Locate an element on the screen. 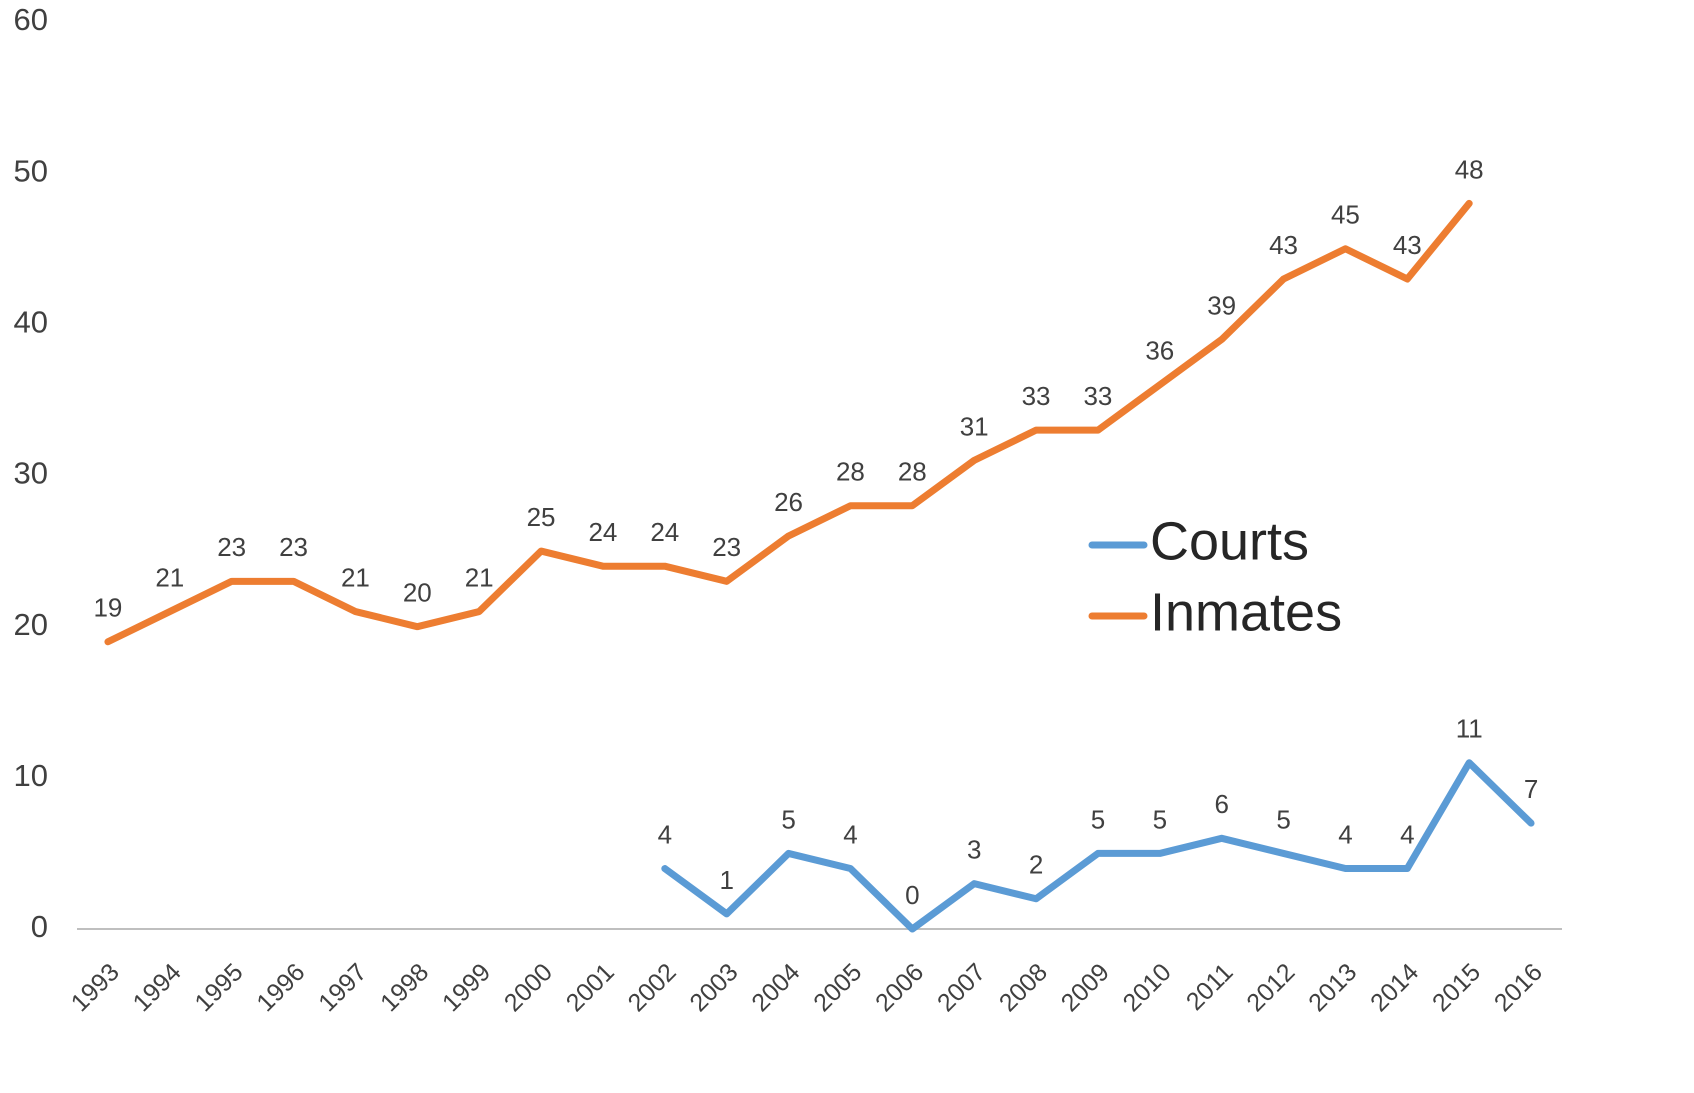 This screenshot has height=1093, width=1694. y-tick-label: 40 is located at coordinates (31, 322).